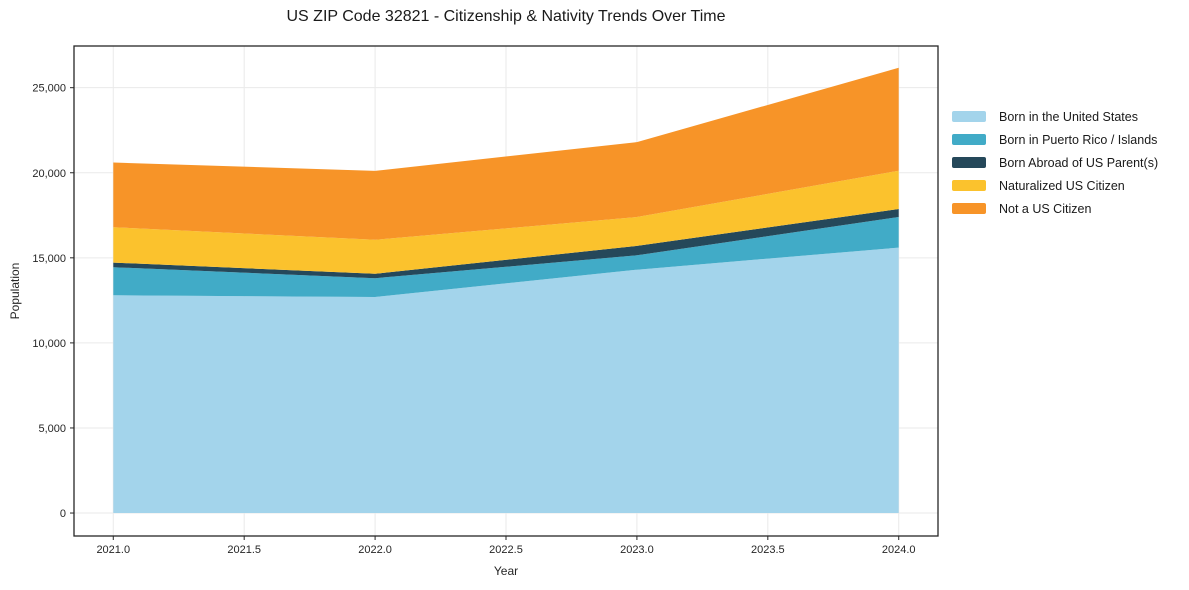 This screenshot has width=1189, height=590. What do you see at coordinates (1068, 116) in the screenshot?
I see `legend-label-born-in-us: Born in the United States` at bounding box center [1068, 116].